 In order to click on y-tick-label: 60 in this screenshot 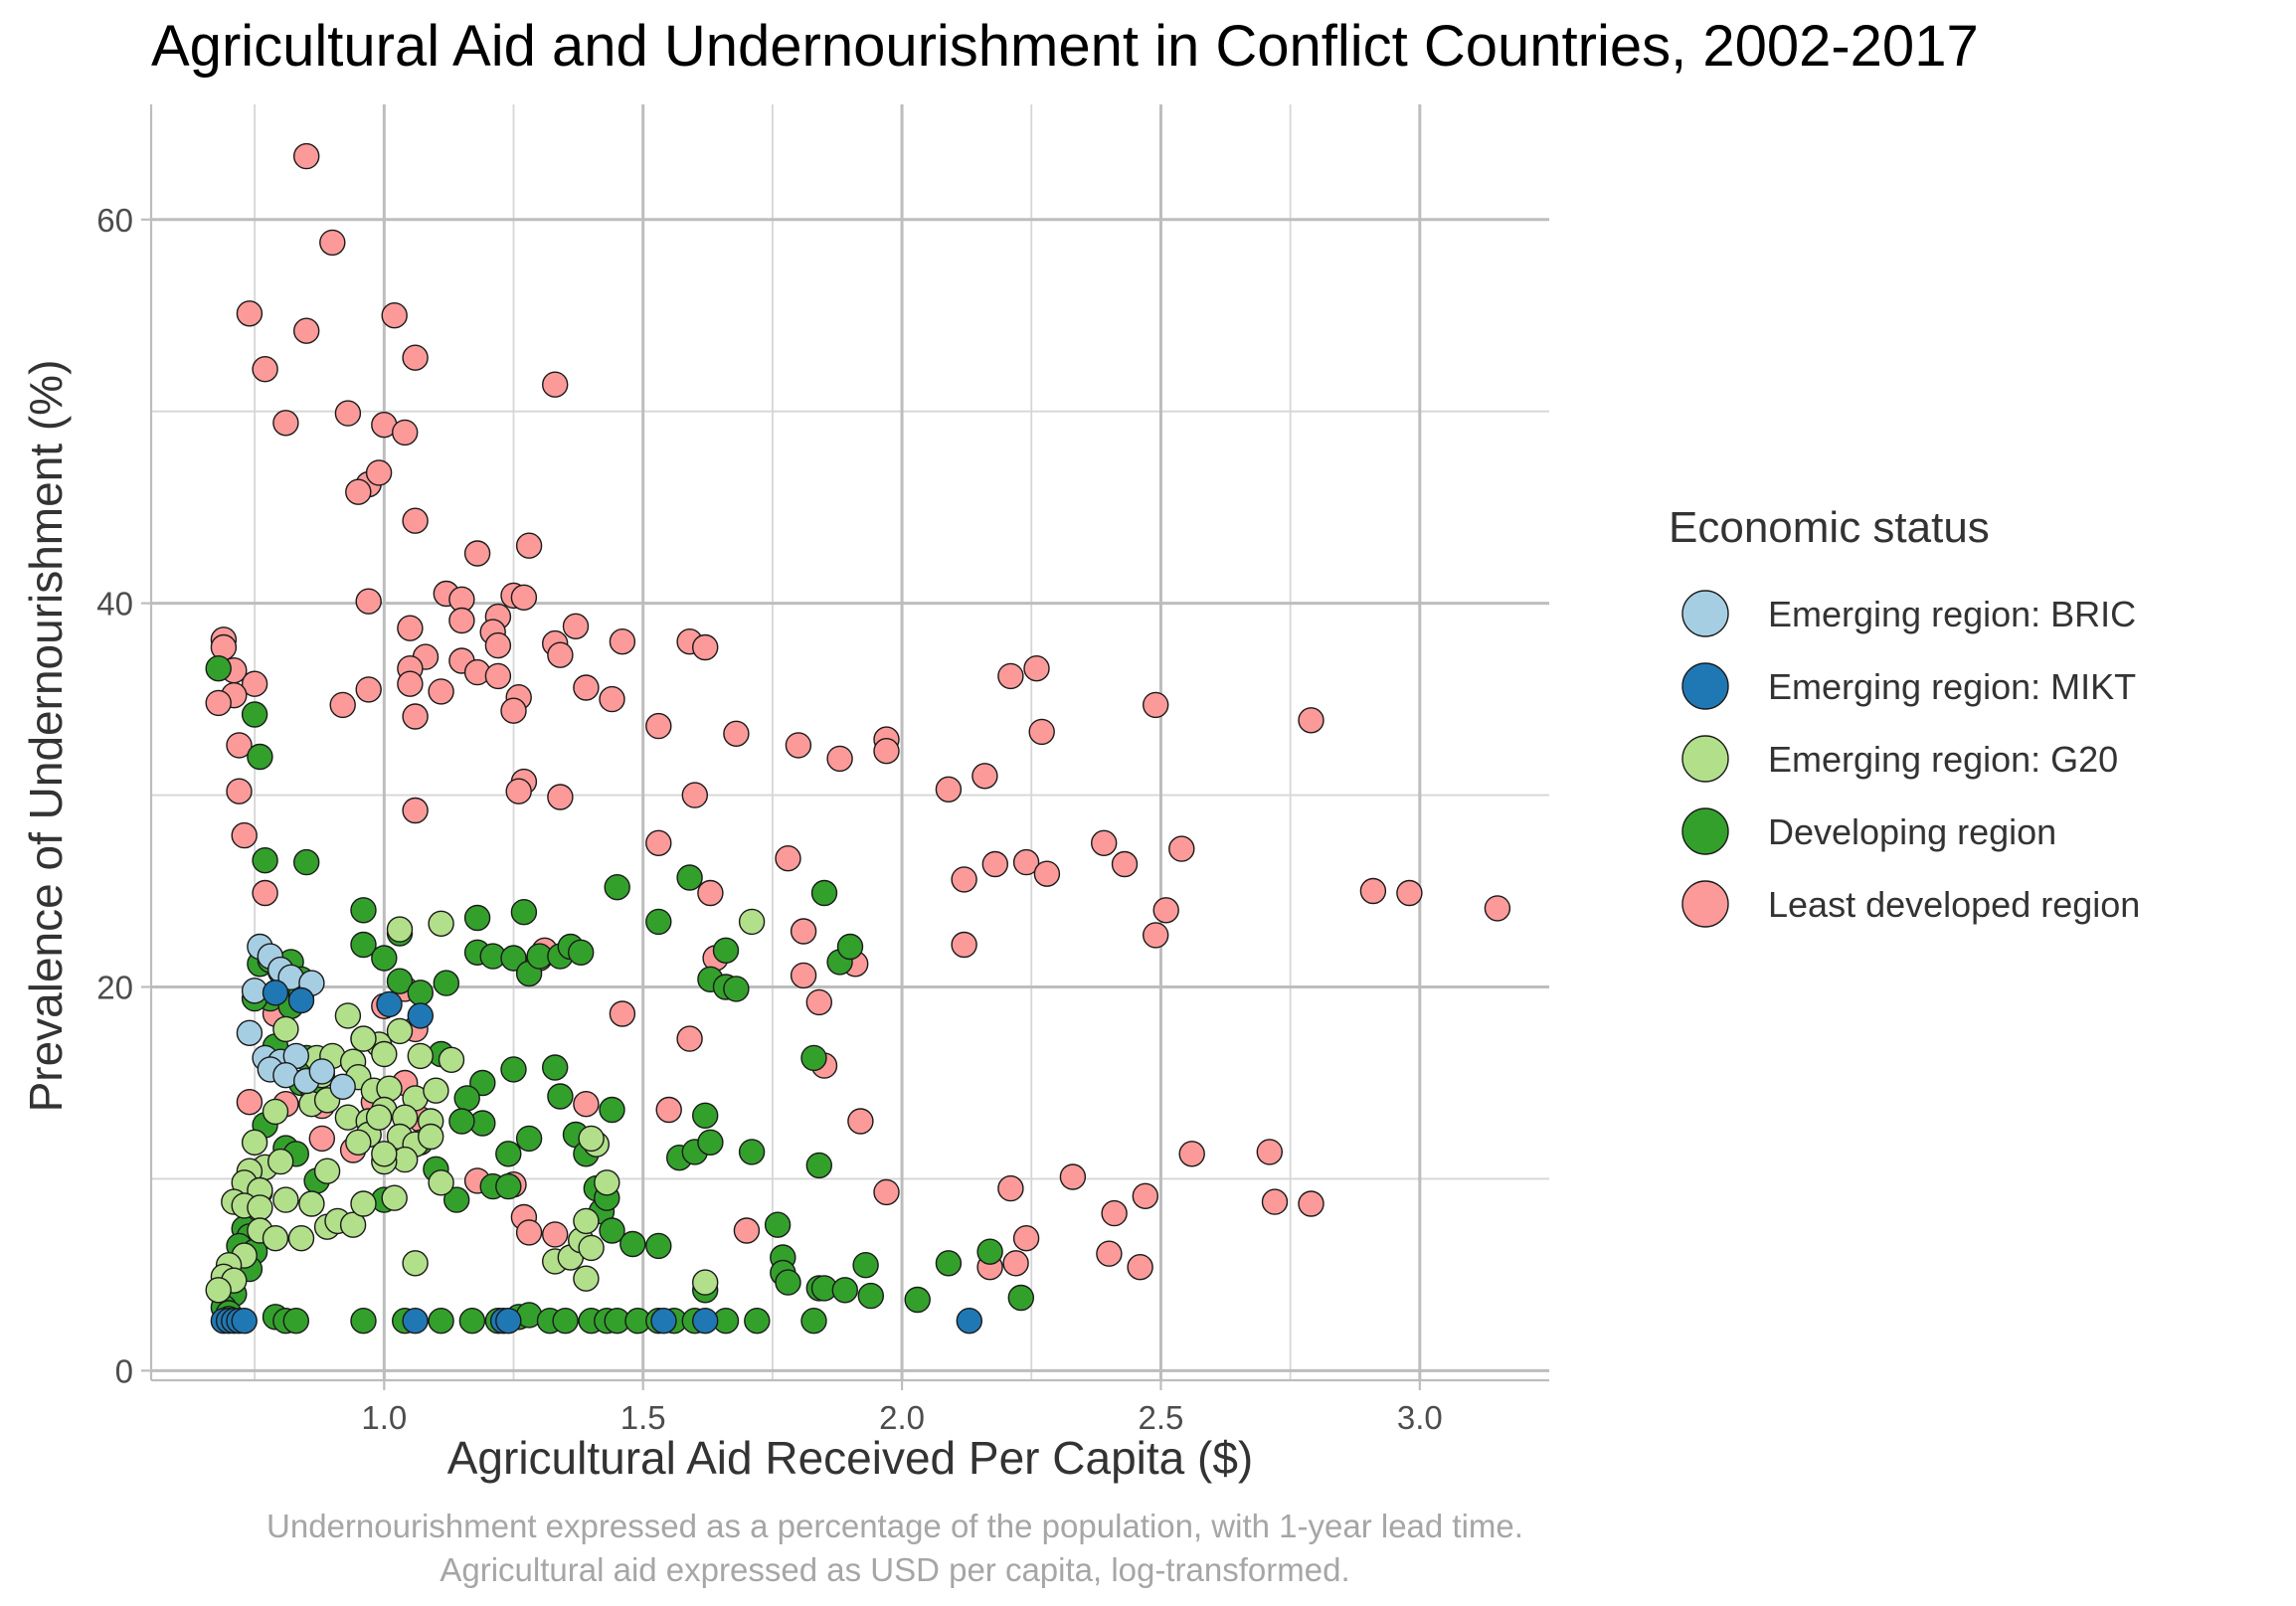, I will do `click(114, 220)`.